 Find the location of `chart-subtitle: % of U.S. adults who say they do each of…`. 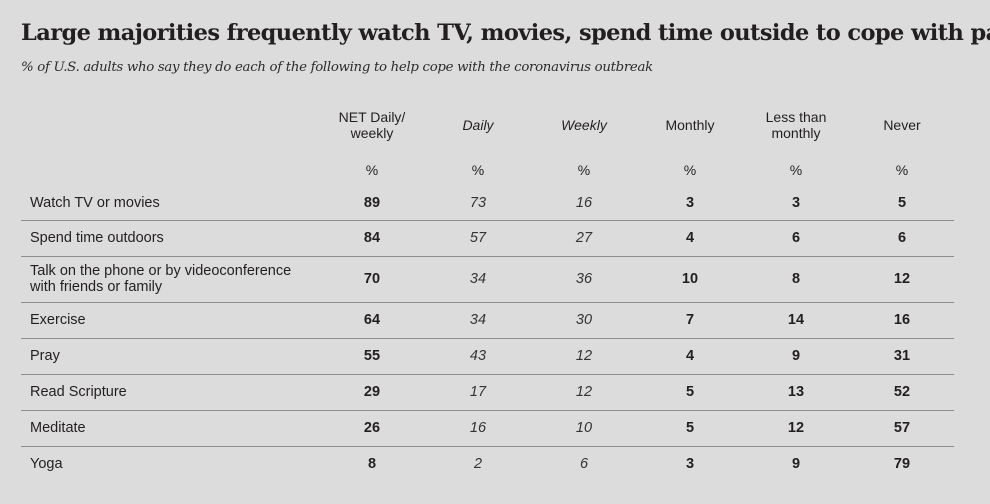

chart-subtitle: % of U.S. adults who say they do each of… is located at coordinates (337, 67).